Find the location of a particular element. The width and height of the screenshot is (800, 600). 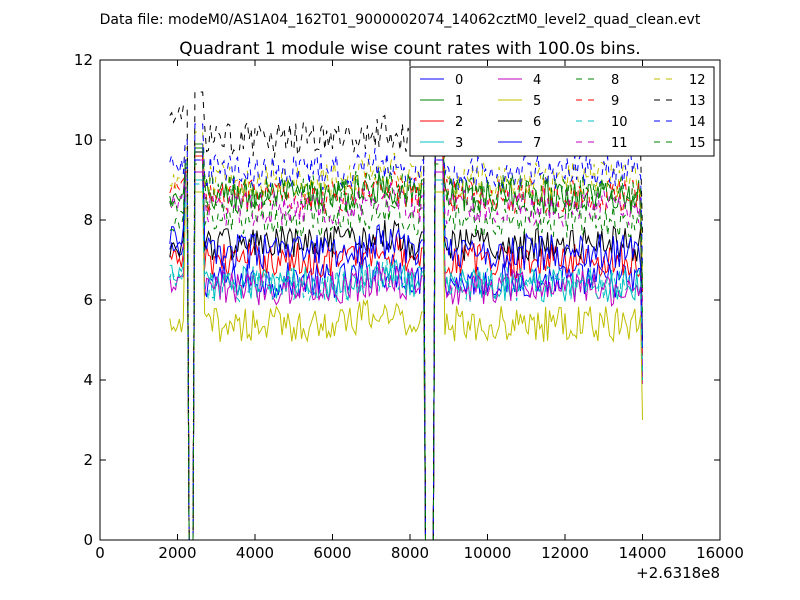

x-offset-label: +2.6318e8 is located at coordinates (678, 573).